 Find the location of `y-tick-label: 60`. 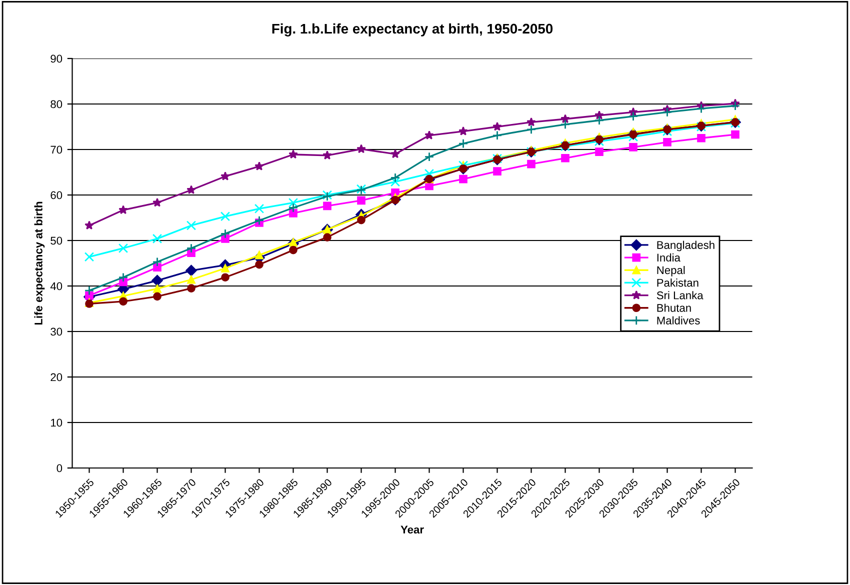

y-tick-label: 60 is located at coordinates (56, 195).